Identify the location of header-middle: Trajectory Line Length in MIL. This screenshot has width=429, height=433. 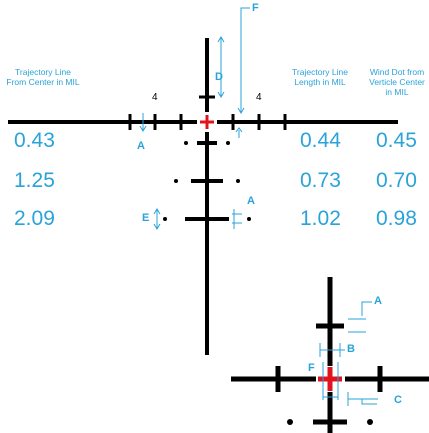
(320, 77).